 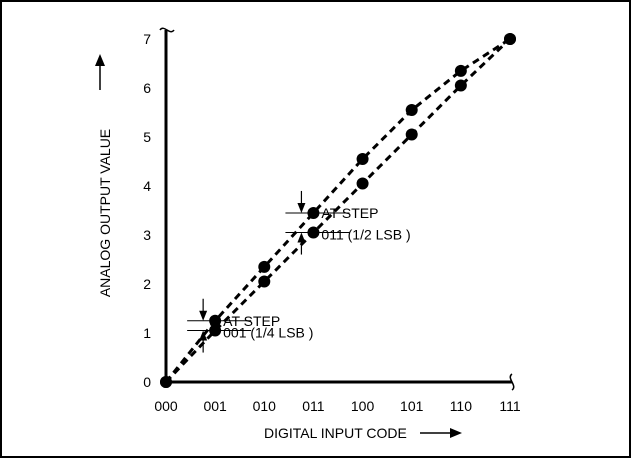 What do you see at coordinates (313, 406) in the screenshot?
I see `x-tick-label: 011` at bounding box center [313, 406].